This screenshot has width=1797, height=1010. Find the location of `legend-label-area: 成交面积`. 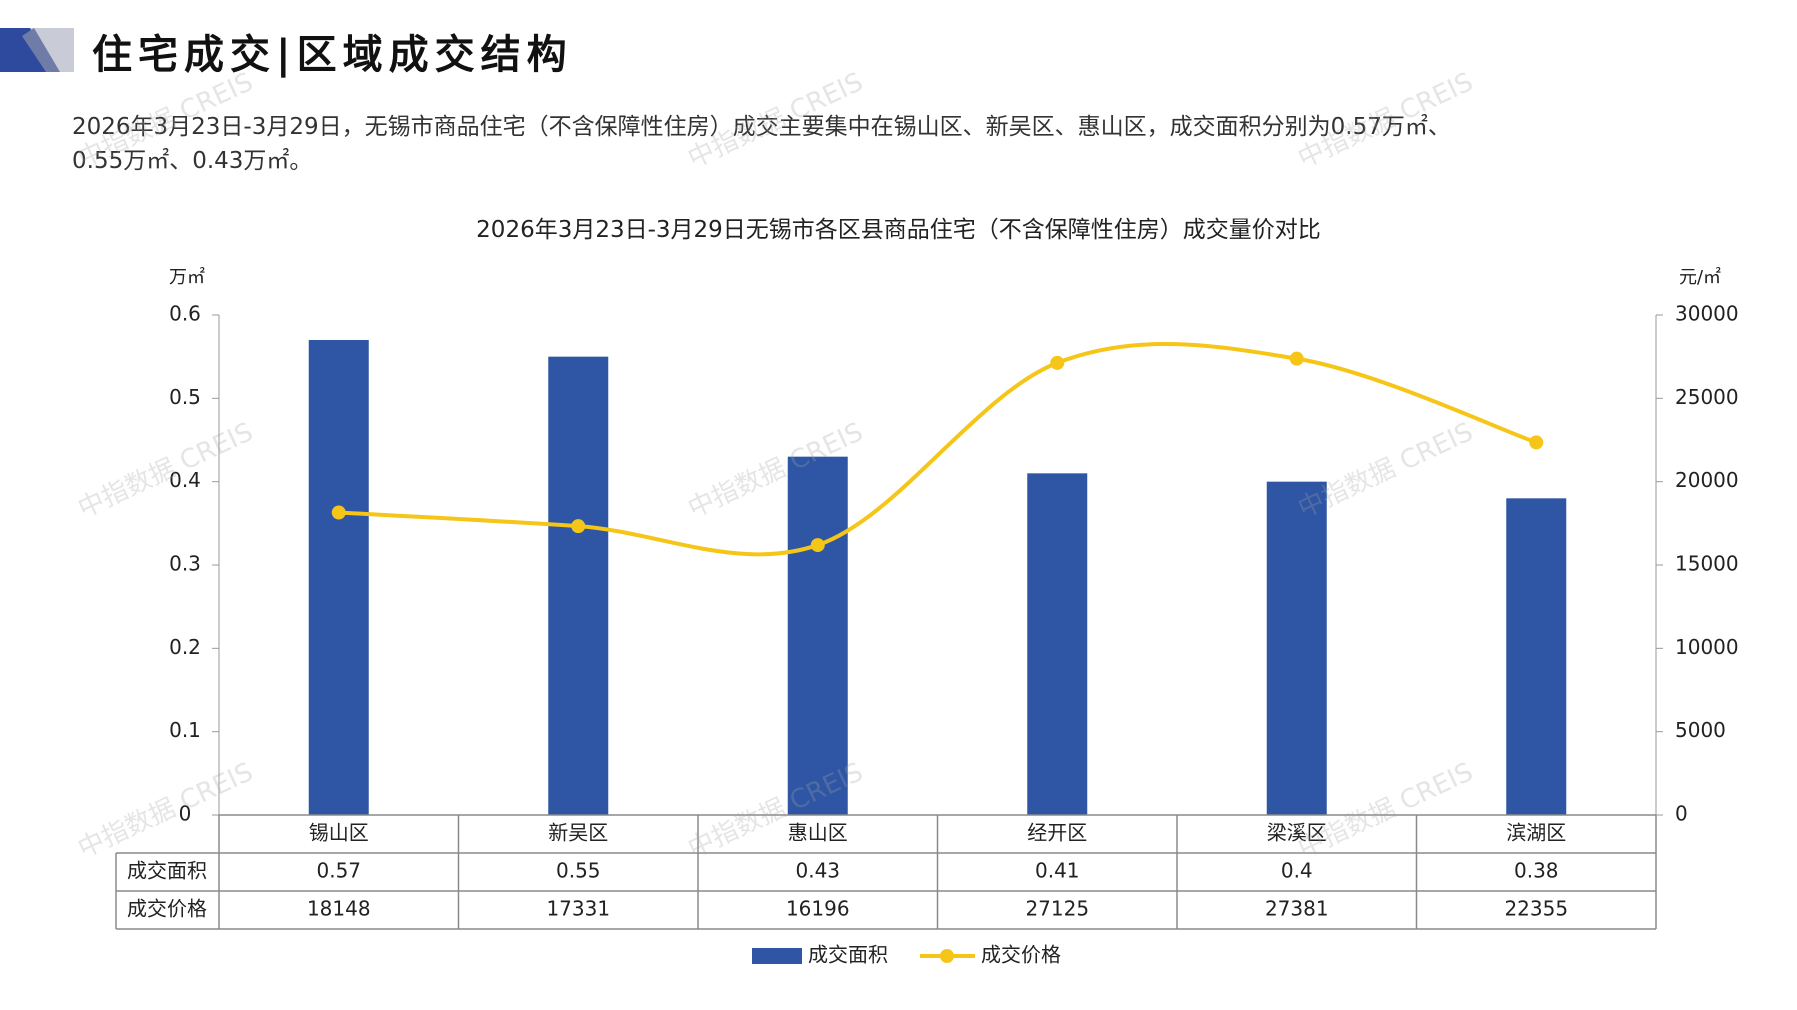

legend-label-area: 成交面积 is located at coordinates (848, 955).